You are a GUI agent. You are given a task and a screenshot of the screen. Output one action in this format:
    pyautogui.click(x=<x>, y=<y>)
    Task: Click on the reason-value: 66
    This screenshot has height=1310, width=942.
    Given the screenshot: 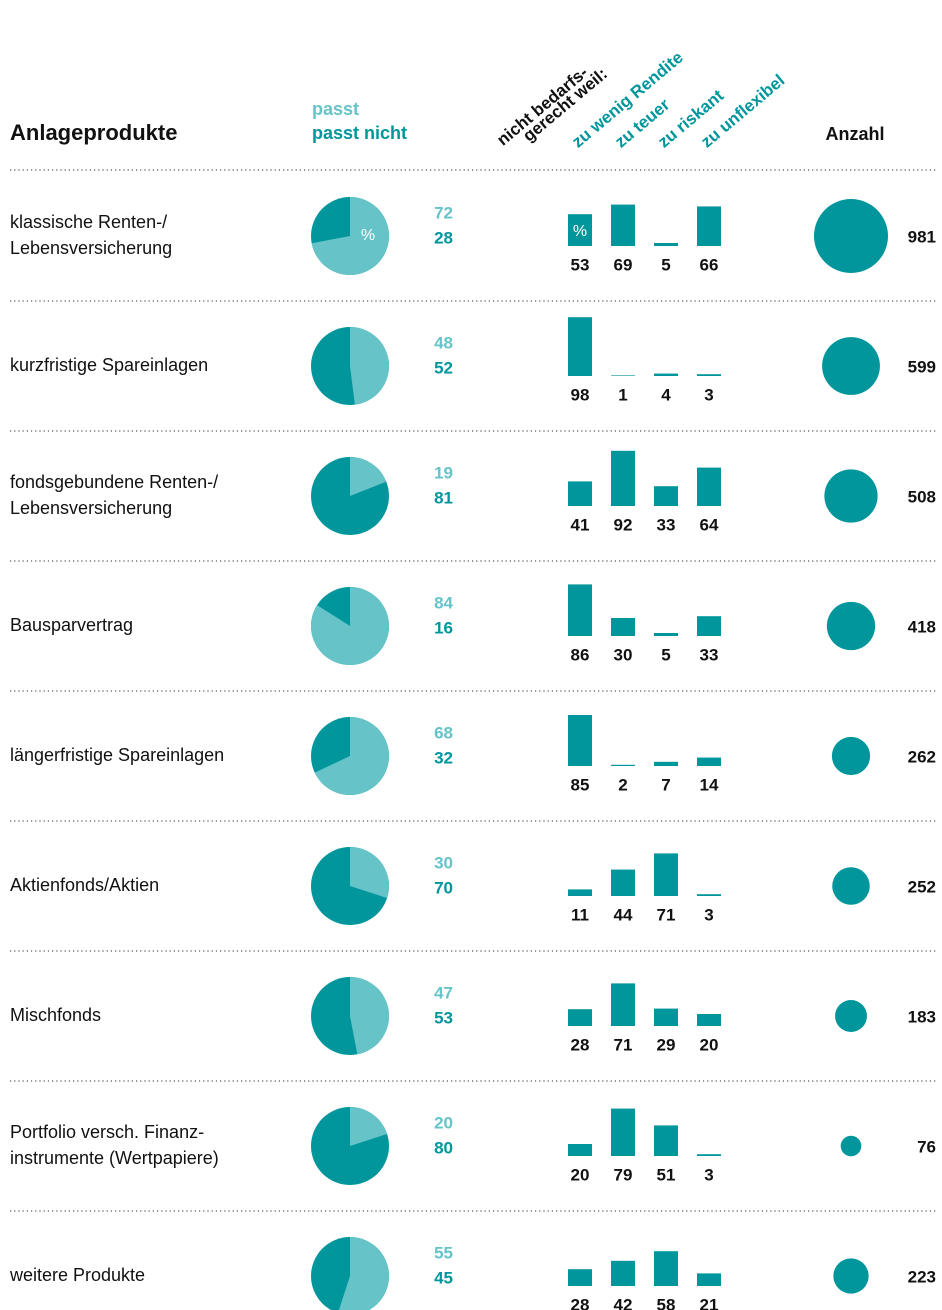 What is the action you would take?
    pyautogui.click(x=709, y=264)
    